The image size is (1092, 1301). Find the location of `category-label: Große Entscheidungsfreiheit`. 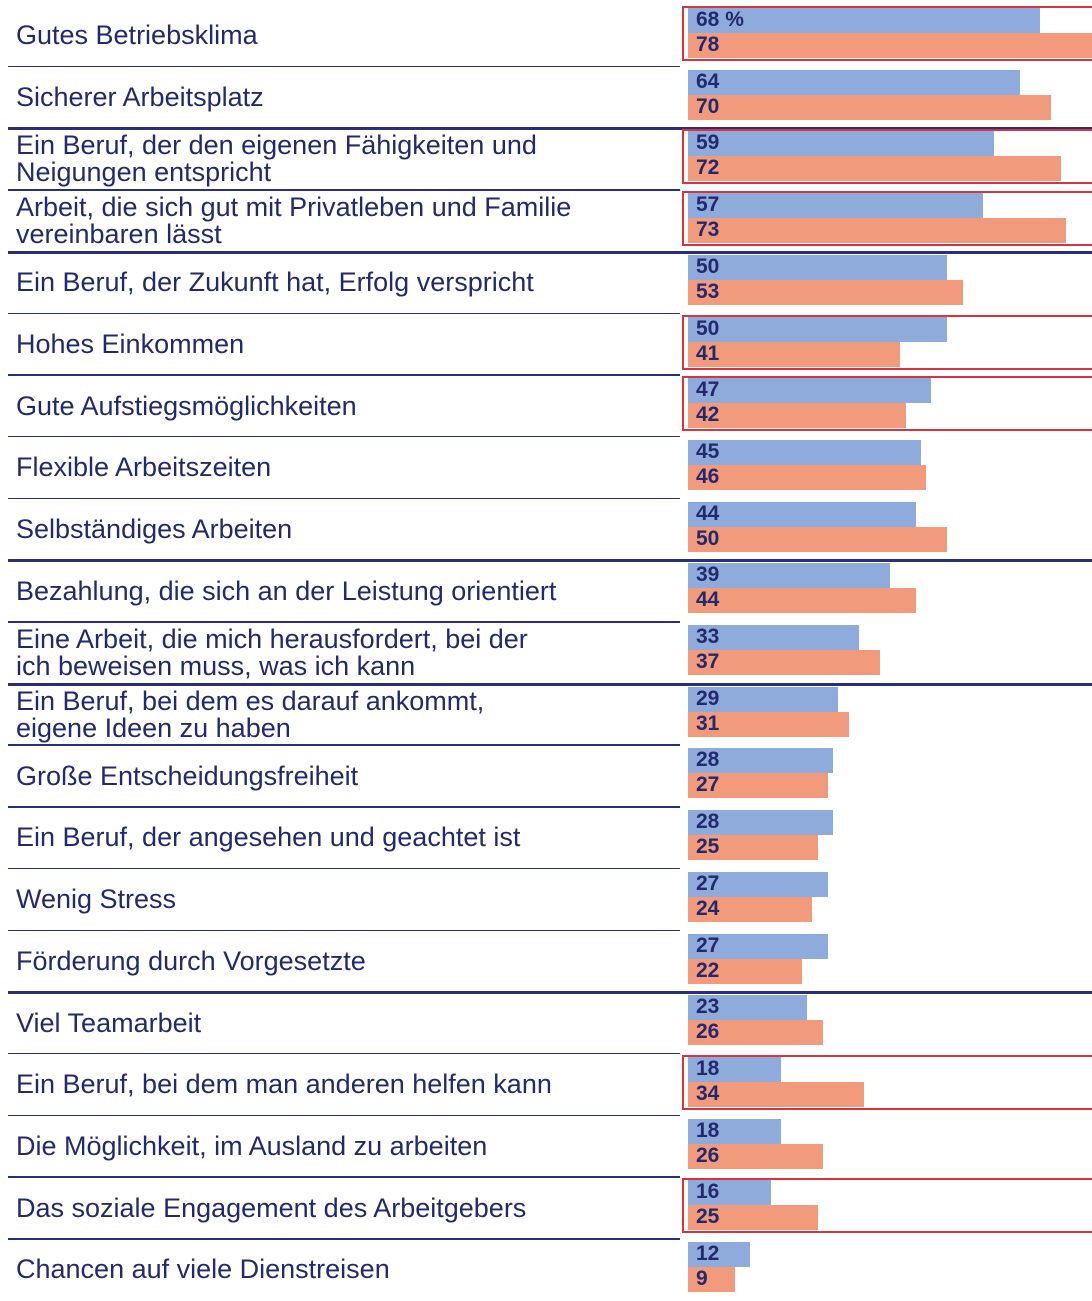

category-label: Große Entscheidungsfreiheit is located at coordinates (187, 775).